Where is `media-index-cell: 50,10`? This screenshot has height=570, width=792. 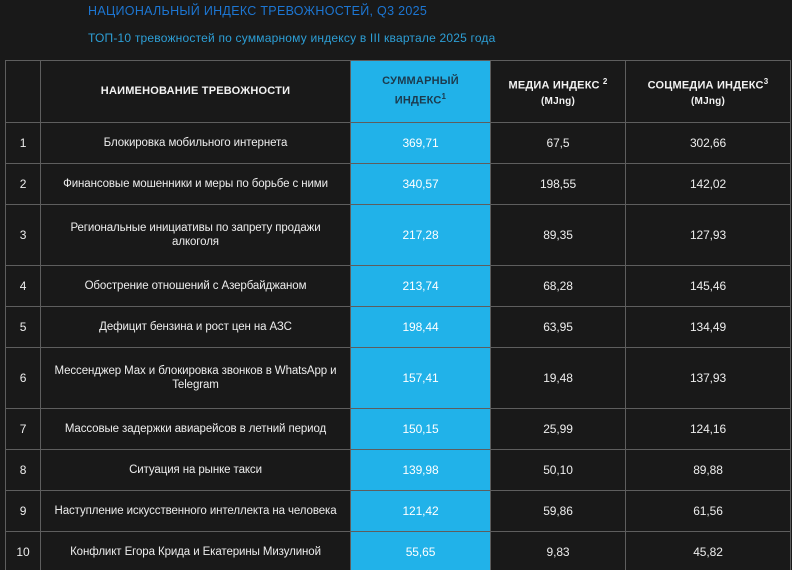
media-index-cell: 50,10 is located at coordinates (558, 470).